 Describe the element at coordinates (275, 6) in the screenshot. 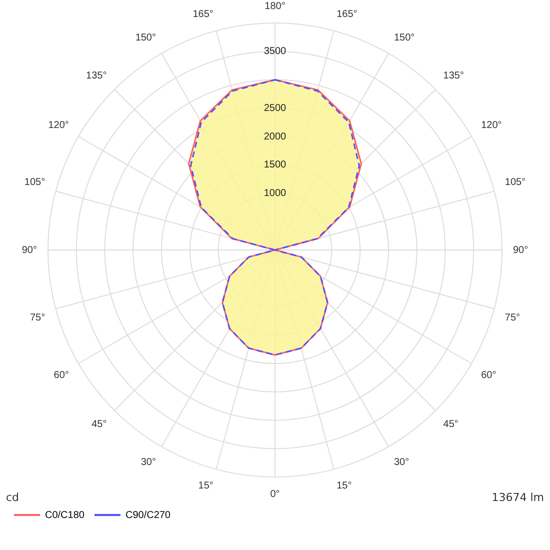

I see `spoke-label: 180°` at that location.